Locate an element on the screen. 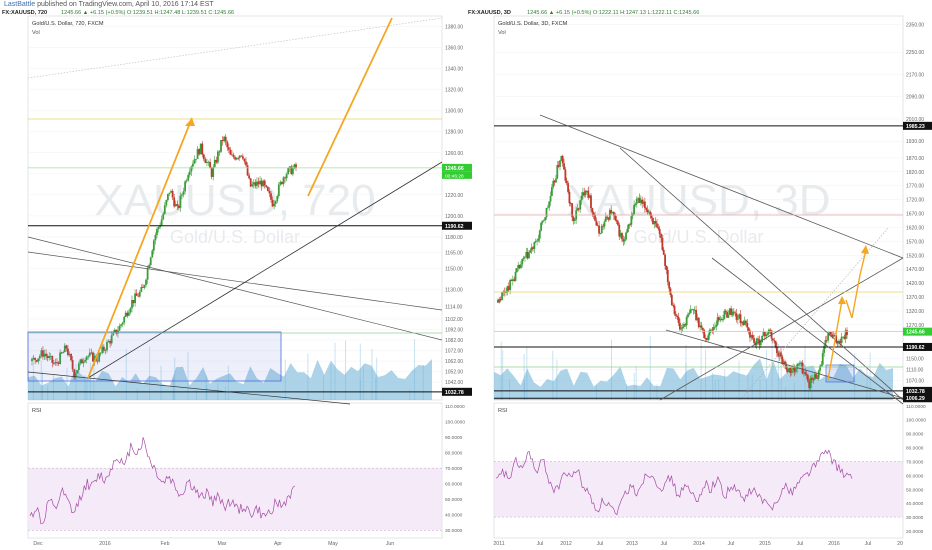  y-tick-label: 1042.00 is located at coordinates (454, 383).